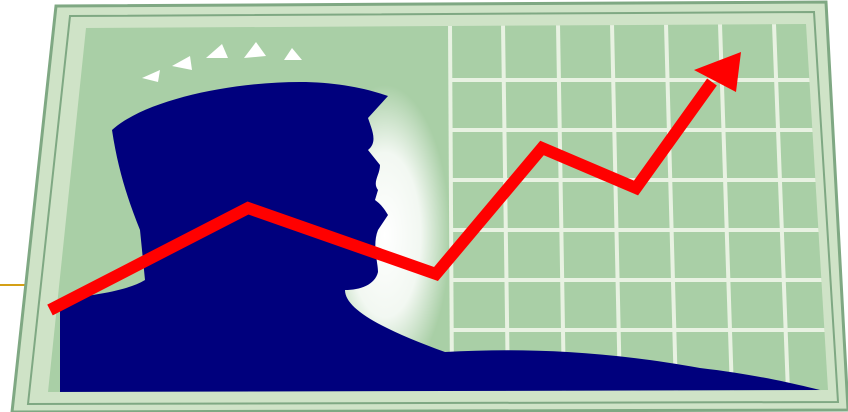 The image size is (848, 412). I want to click on trend-arrowhead, so click(717, 72).